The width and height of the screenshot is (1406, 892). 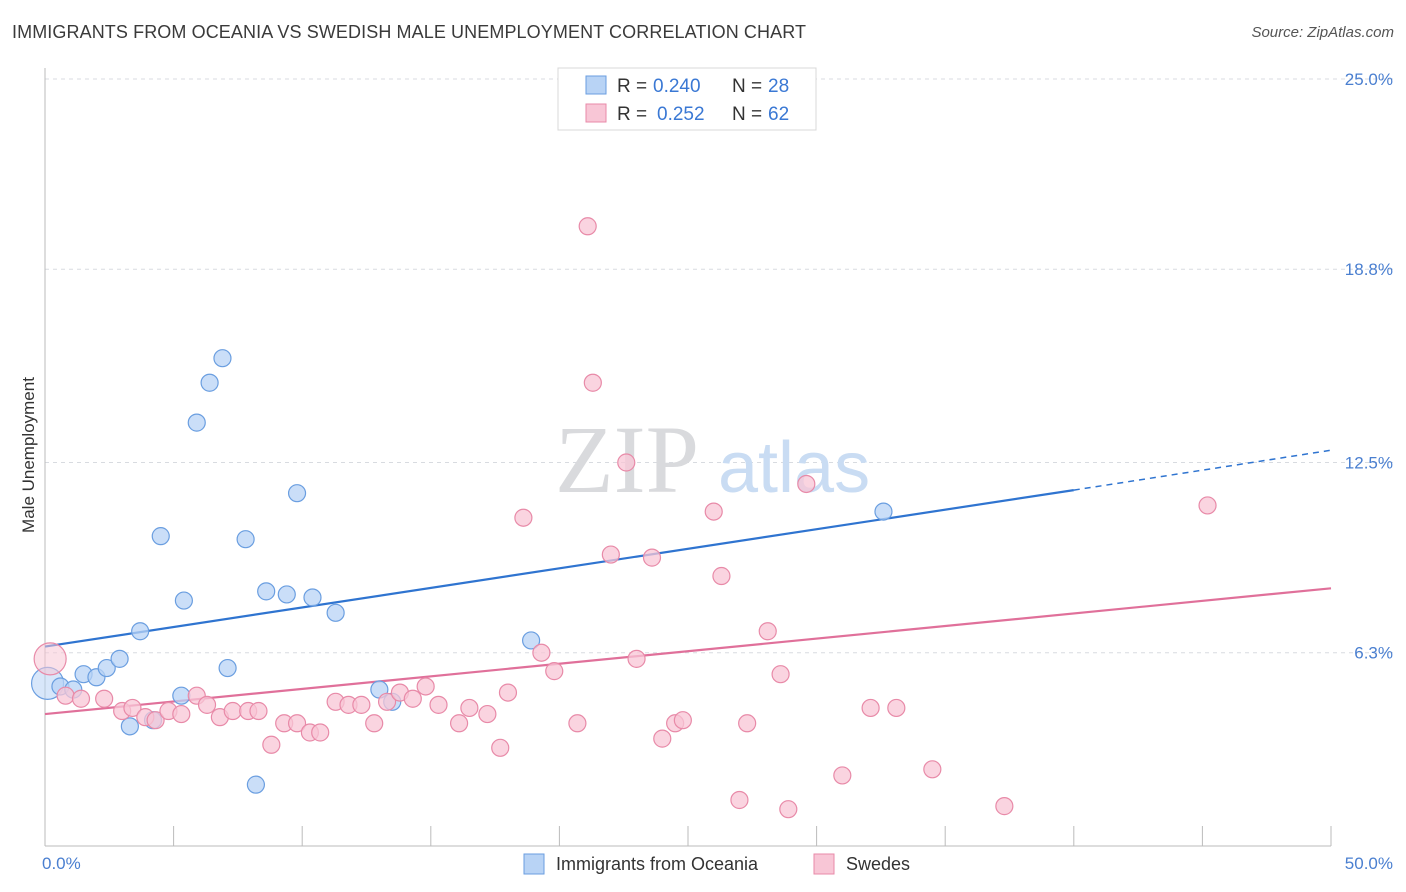 What do you see at coordinates (778, 114) in the screenshot?
I see `legend-n-value-pink: 62` at bounding box center [778, 114].